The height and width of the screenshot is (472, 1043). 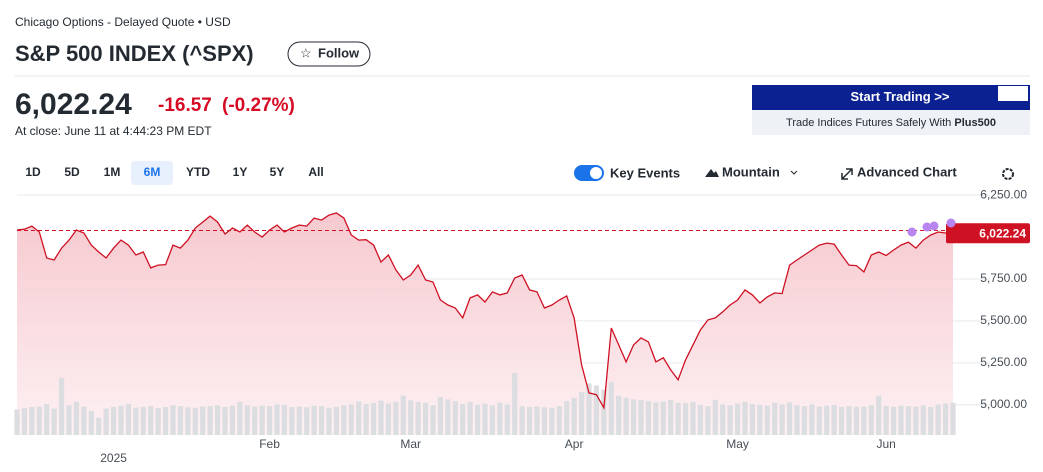 I want to click on mountain-label: Mountain, so click(x=751, y=171).